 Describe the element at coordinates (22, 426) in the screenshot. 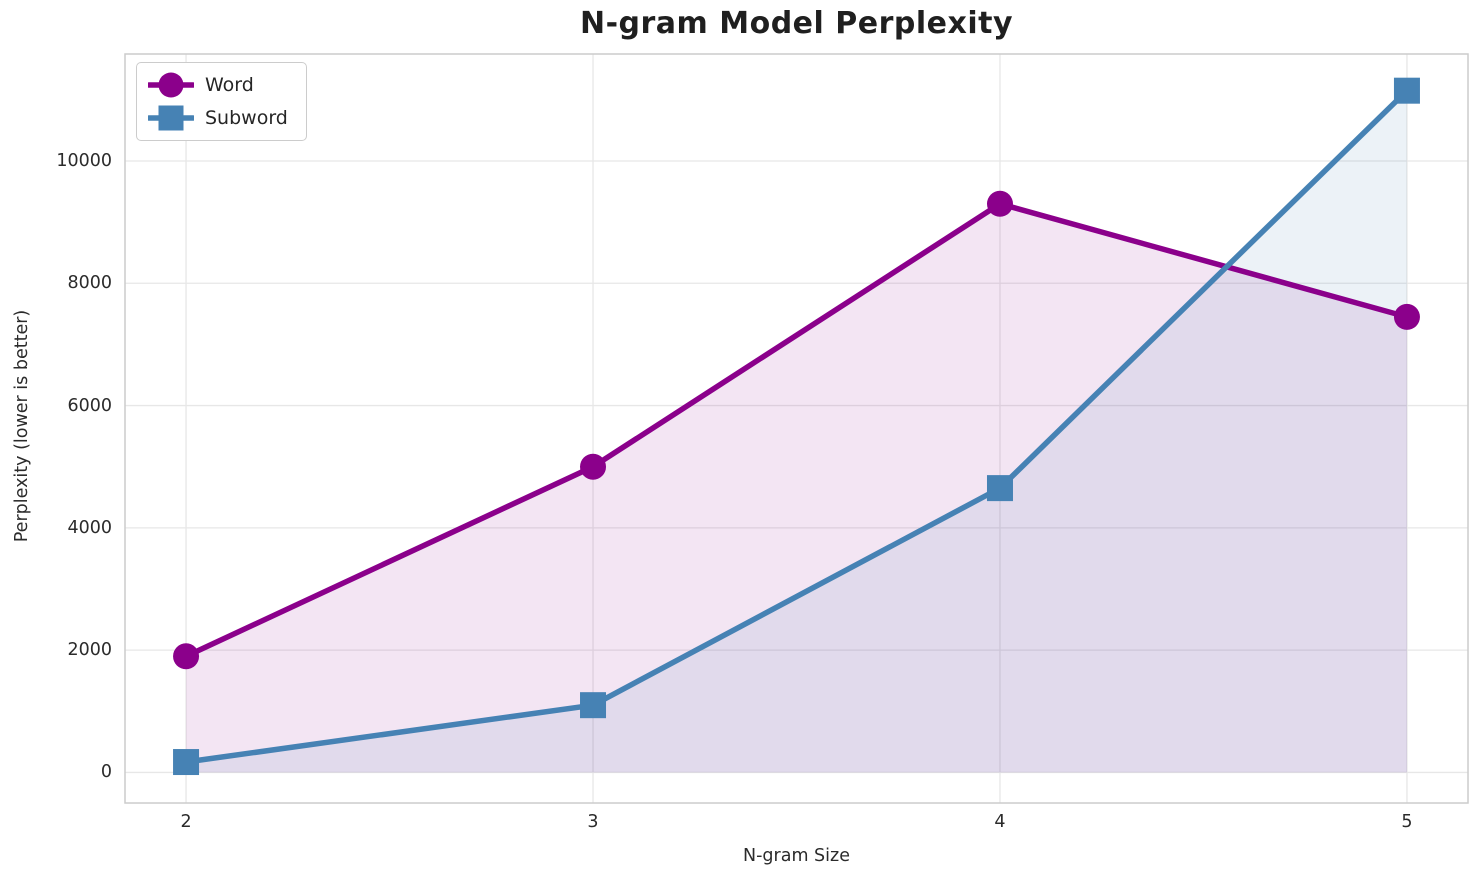

I see `y-axis-label: Perplexity (lower is better)` at that location.